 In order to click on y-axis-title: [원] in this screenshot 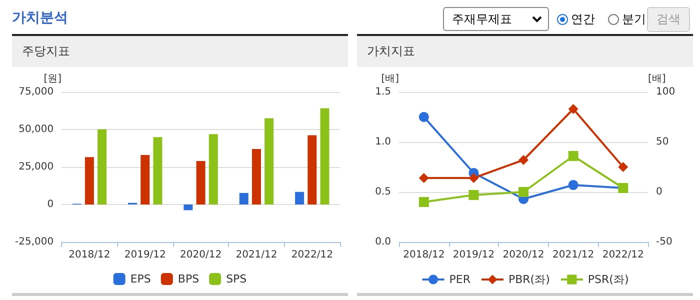, I will do `click(53, 79)`.